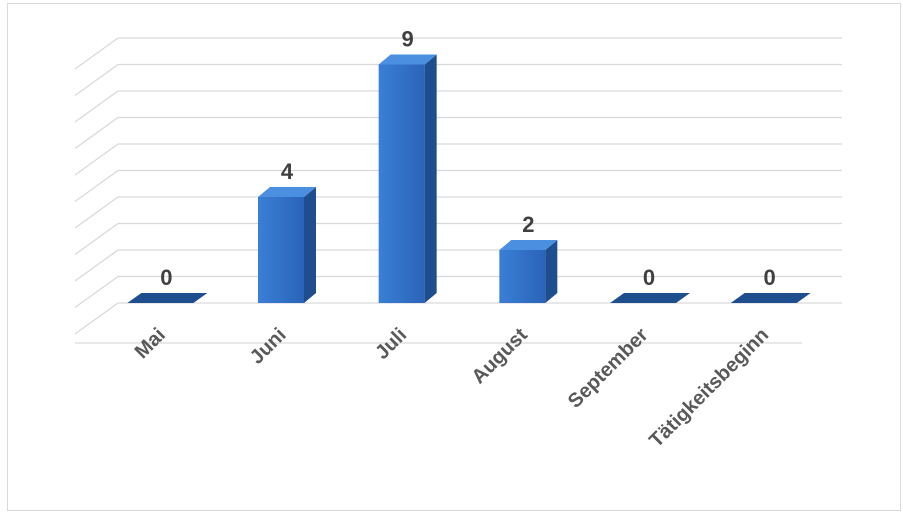 This screenshot has width=903, height=514. I want to click on x-tick-label: Mai, so click(150, 343).